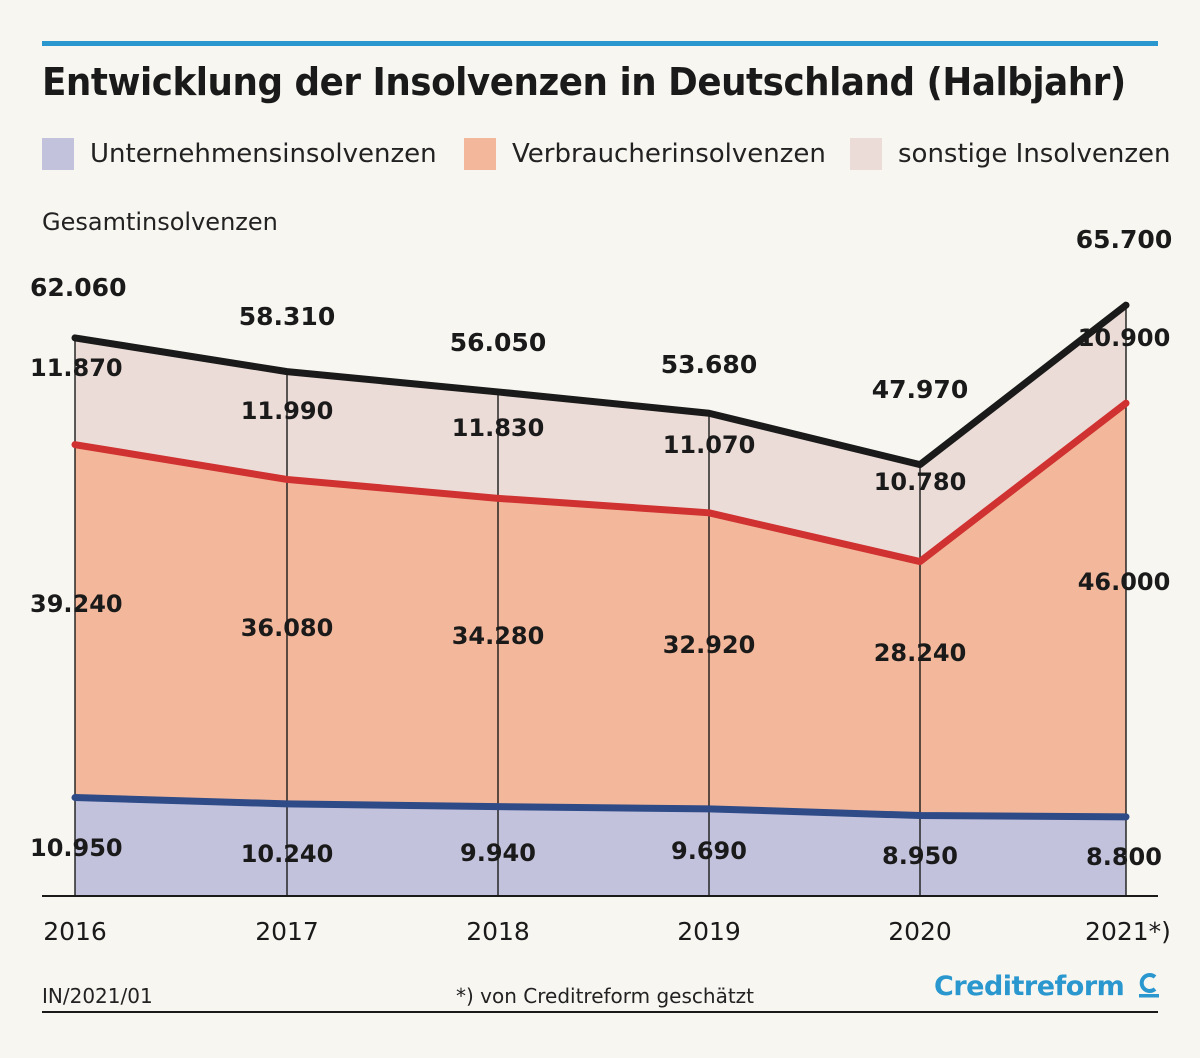 The image size is (1200, 1058). What do you see at coordinates (480, 154) in the screenshot?
I see `legend-swatch-verbraucher` at bounding box center [480, 154].